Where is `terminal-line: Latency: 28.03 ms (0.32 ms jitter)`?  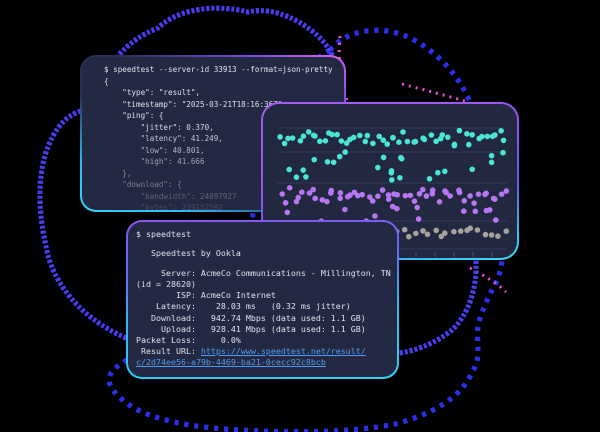 terminal-line: Latency: 28.03 ms (0.32 ms jitter) is located at coordinates (266, 306).